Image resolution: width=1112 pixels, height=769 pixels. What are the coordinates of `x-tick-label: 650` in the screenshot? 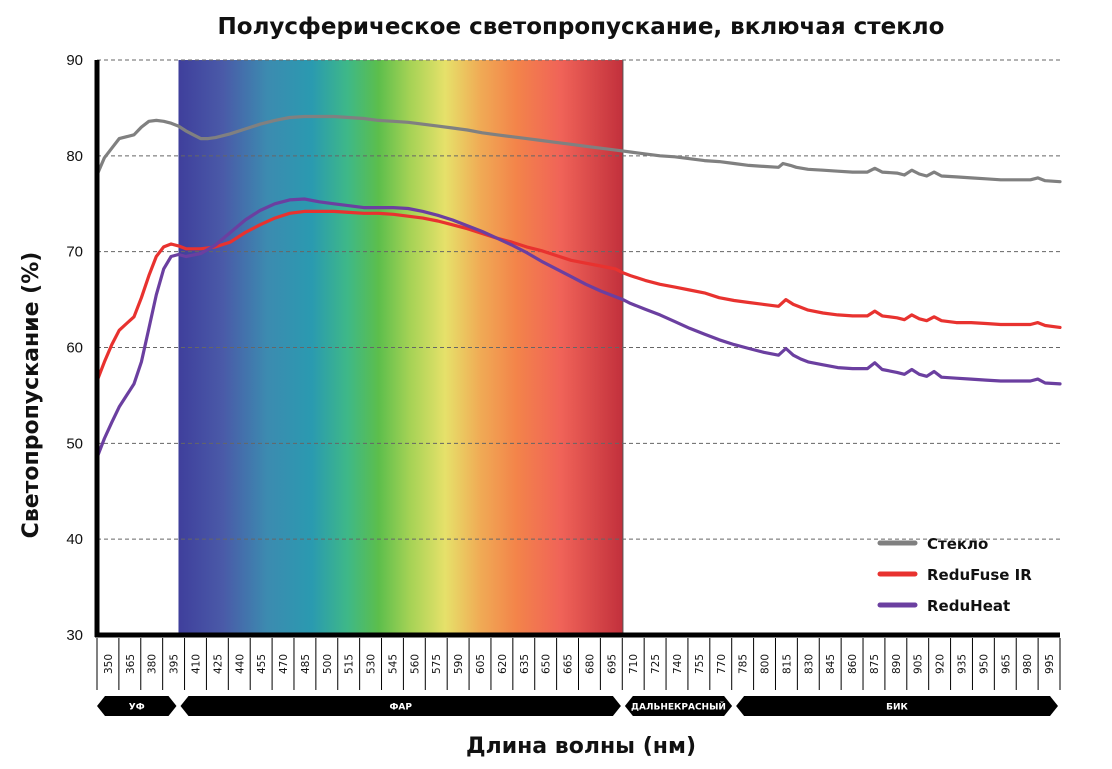 It's located at (547, 664).